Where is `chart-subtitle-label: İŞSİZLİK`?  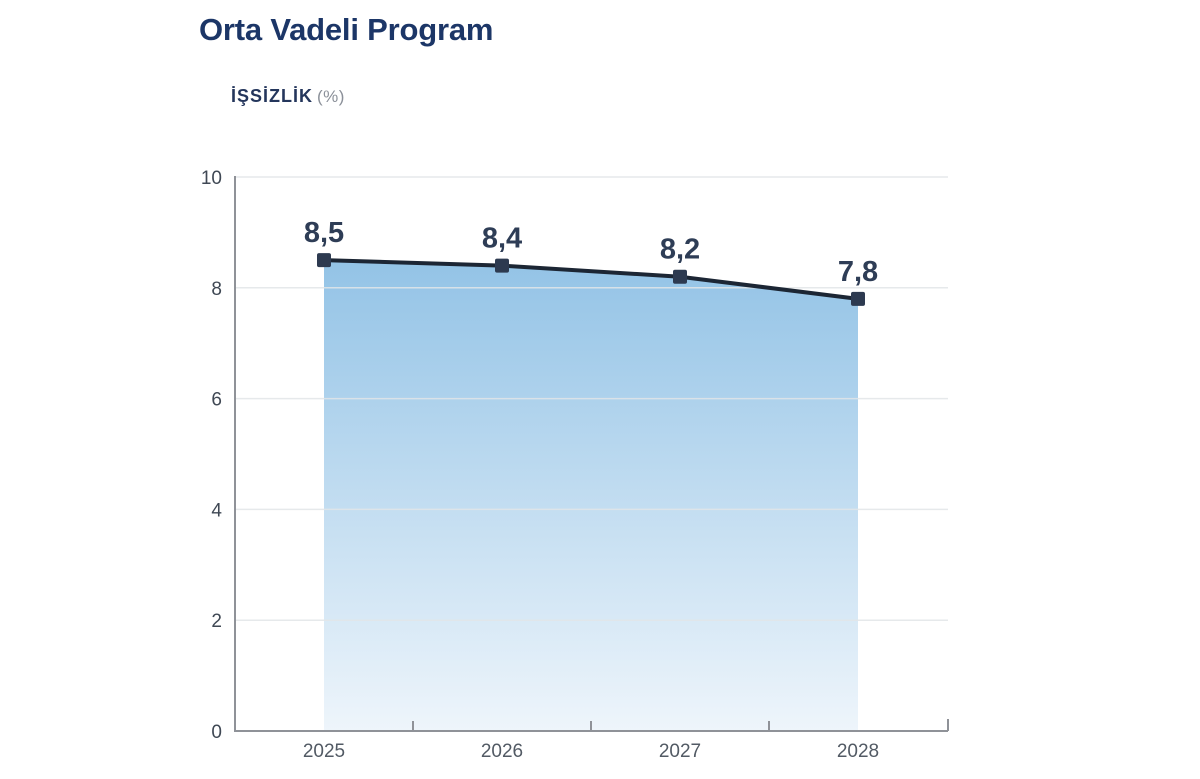
chart-subtitle-label: İŞSİZLİK is located at coordinates (272, 96).